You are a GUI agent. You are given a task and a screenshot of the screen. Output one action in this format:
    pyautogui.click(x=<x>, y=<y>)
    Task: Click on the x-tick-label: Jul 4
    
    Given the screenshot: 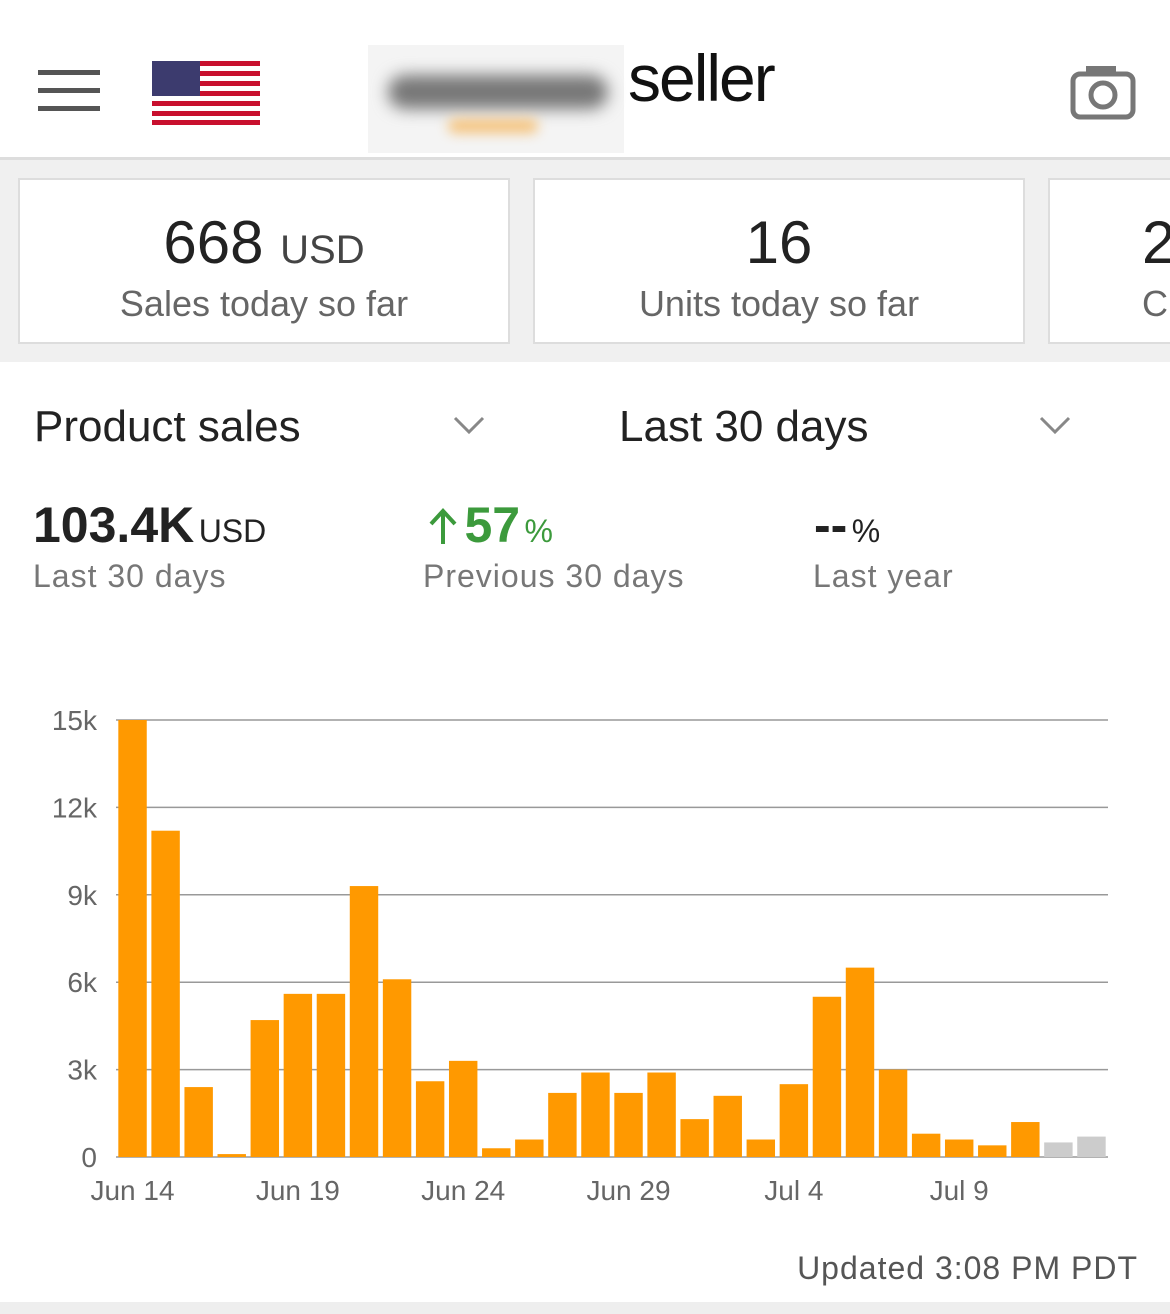 What is the action you would take?
    pyautogui.click(x=793, y=1190)
    